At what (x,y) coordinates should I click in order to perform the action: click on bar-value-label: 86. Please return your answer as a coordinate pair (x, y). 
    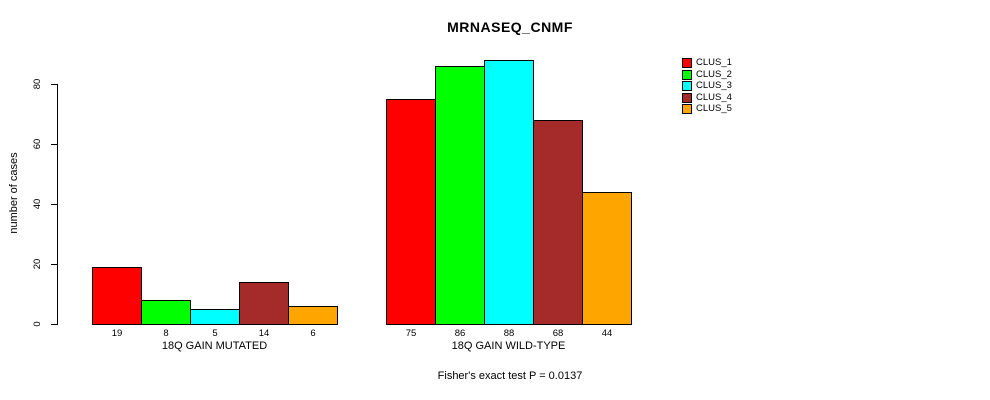
    Looking at the image, I should click on (460, 333).